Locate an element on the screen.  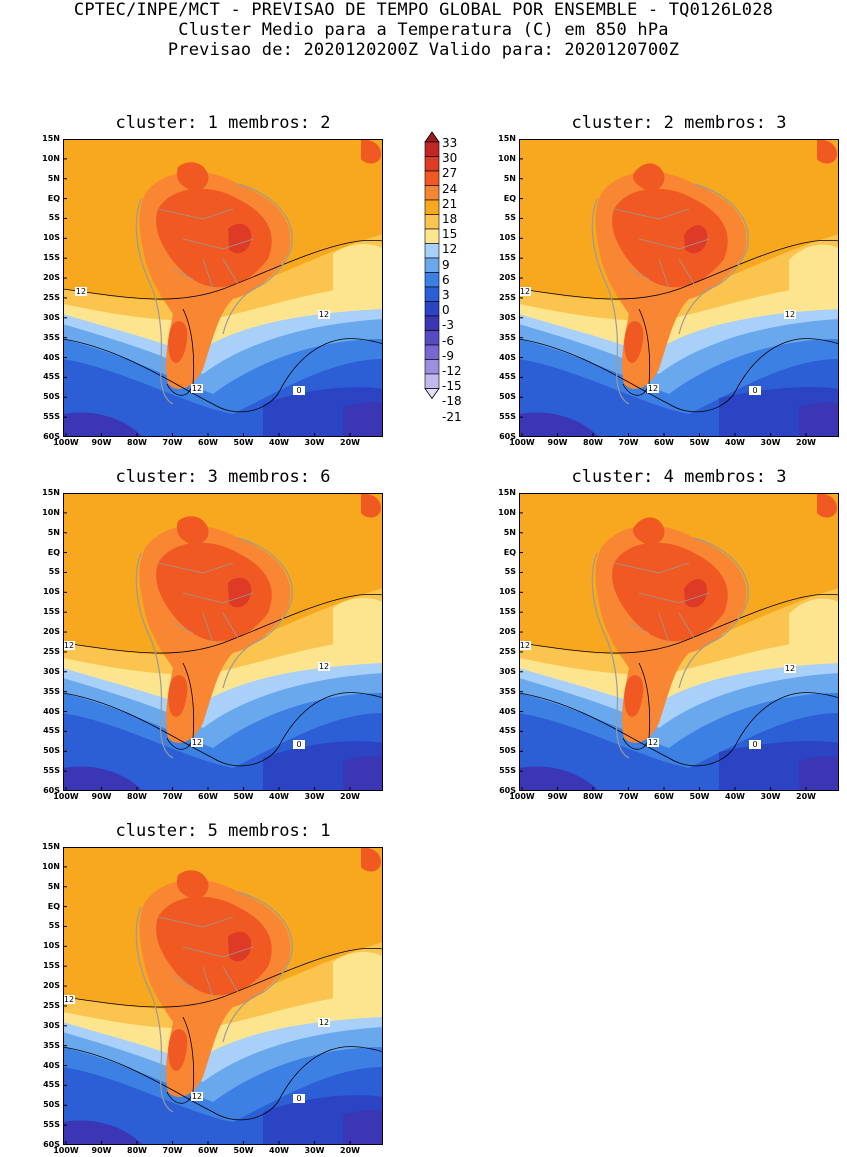
lat-label: 40S is located at coordinates (51, 711).